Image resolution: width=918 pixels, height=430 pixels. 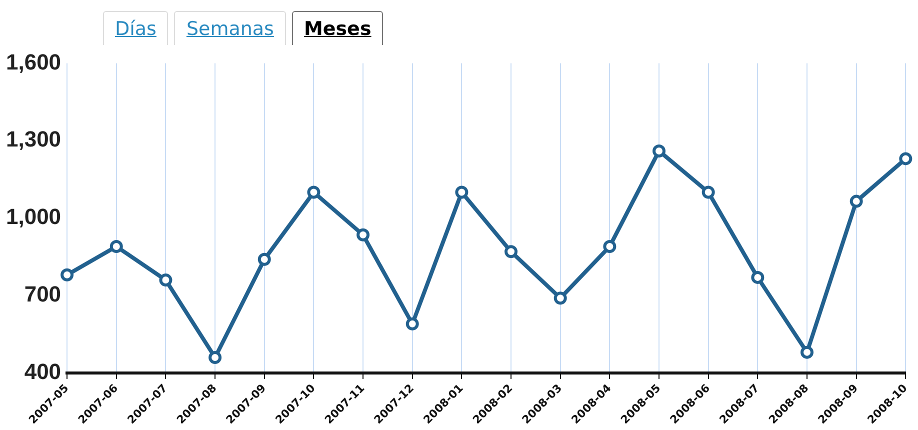 I want to click on text: Meses, so click(x=338, y=28).